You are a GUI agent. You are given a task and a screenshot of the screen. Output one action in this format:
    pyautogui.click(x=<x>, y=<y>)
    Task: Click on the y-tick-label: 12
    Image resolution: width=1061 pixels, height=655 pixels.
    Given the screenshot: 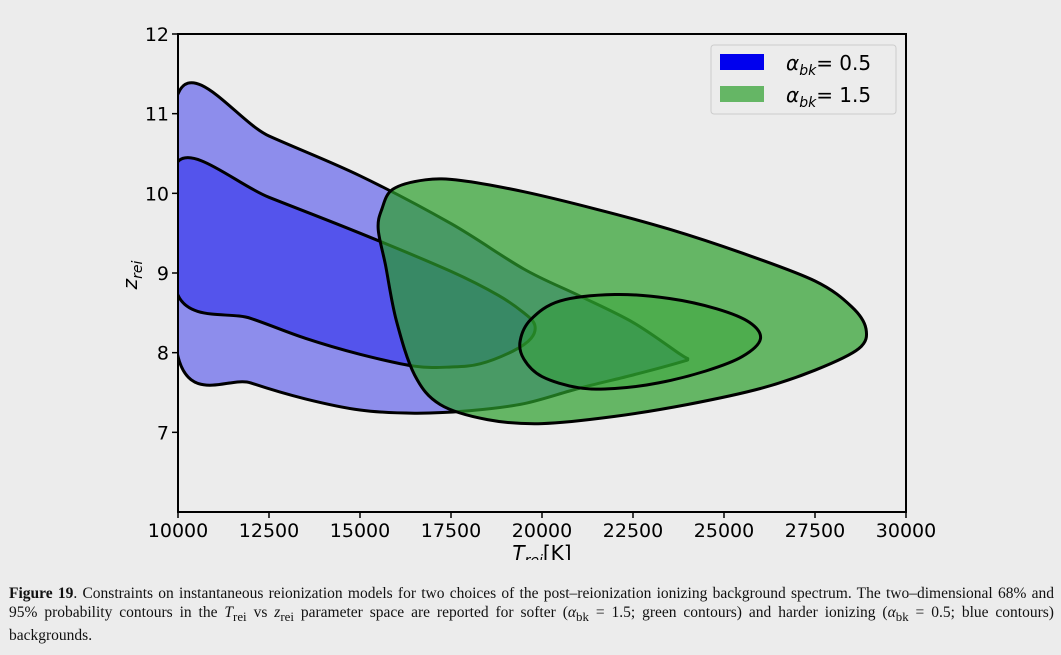 What is the action you would take?
    pyautogui.click(x=157, y=35)
    